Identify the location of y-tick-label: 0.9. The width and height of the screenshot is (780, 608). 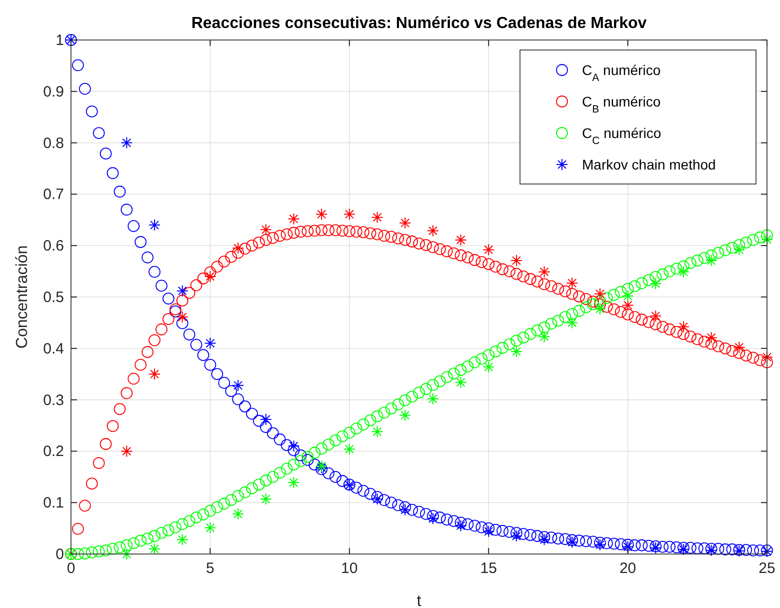
(53, 91).